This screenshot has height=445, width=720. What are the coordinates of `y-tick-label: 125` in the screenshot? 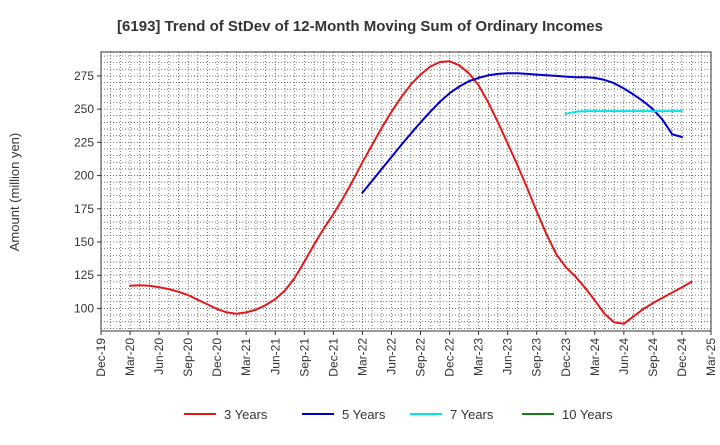 It's located at (84, 275).